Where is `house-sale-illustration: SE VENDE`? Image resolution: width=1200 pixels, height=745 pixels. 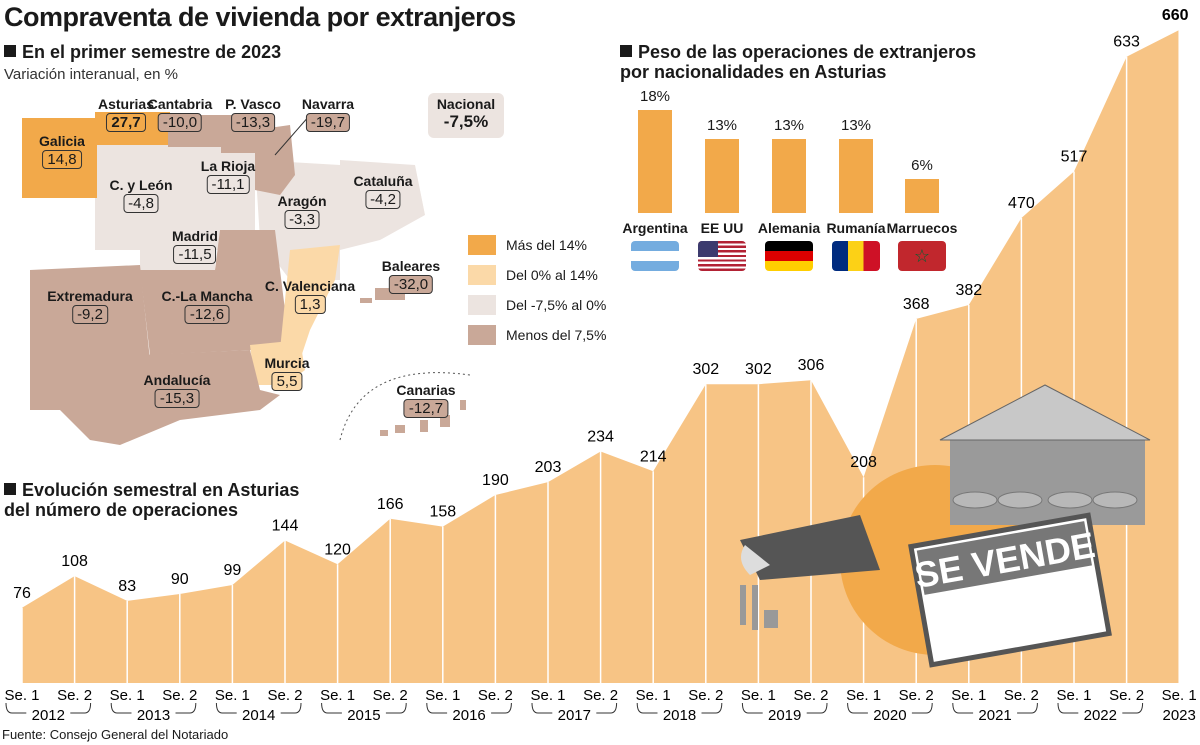 house-sale-illustration: SE VENDE is located at coordinates (945, 526).